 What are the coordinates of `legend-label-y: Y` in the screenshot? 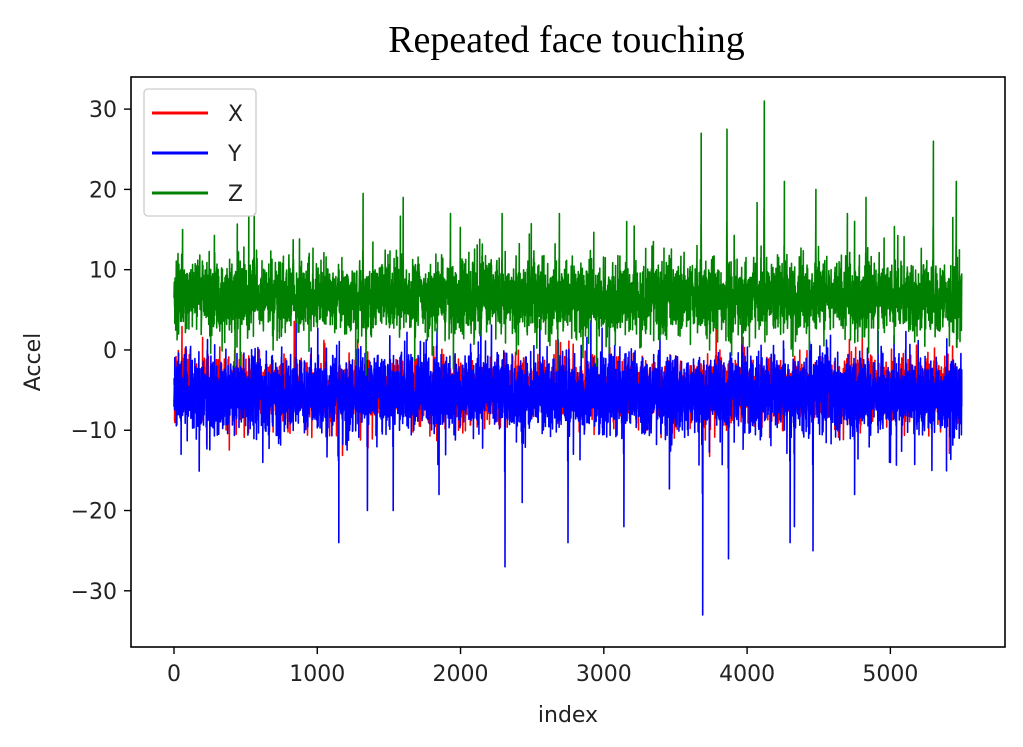 It's located at (234, 154).